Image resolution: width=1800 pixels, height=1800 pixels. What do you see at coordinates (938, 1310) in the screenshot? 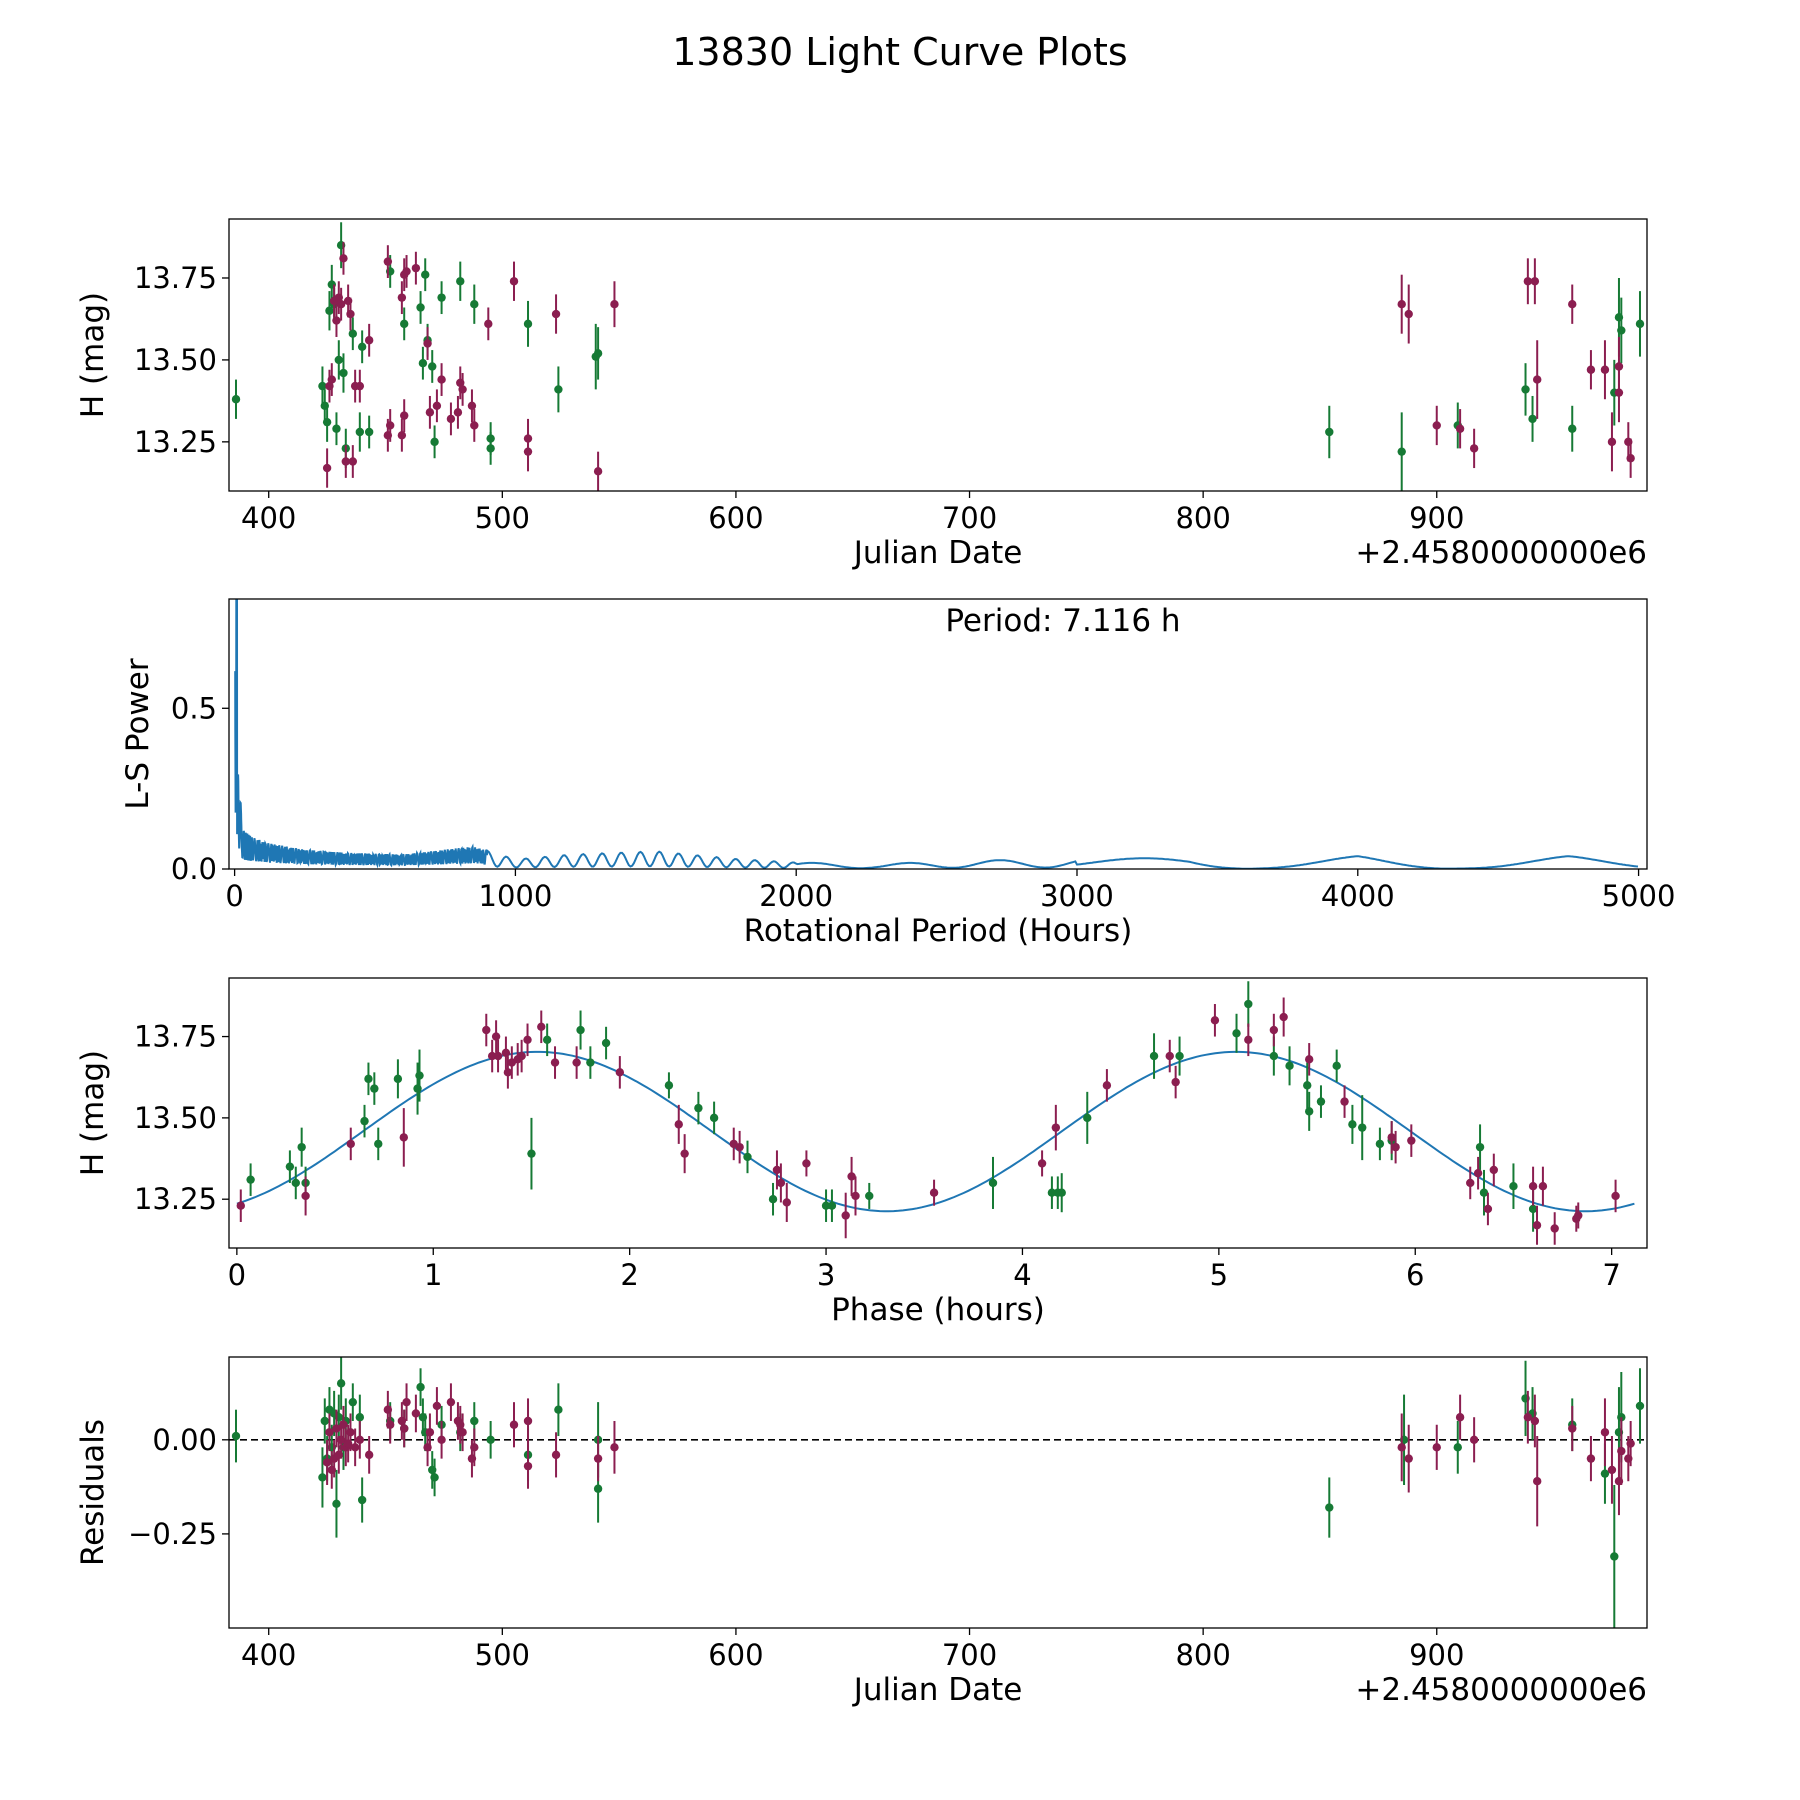
I see `x-axis-label: Phase (hours)` at bounding box center [938, 1310].